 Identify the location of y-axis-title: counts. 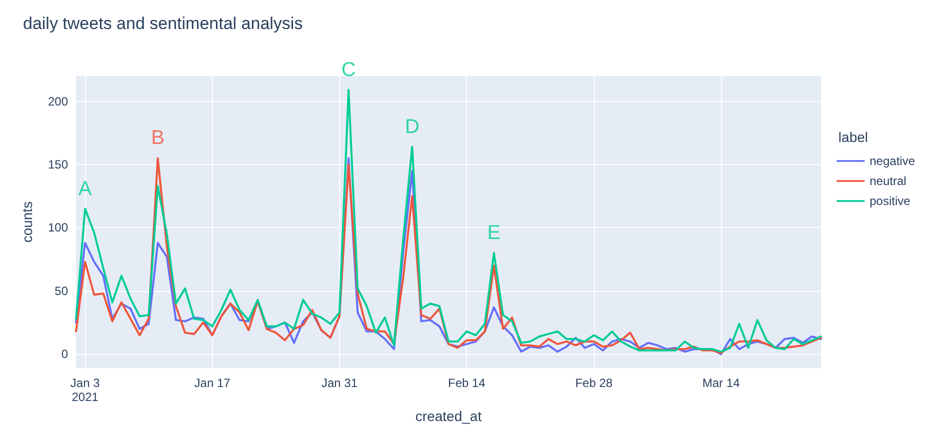
(27, 222).